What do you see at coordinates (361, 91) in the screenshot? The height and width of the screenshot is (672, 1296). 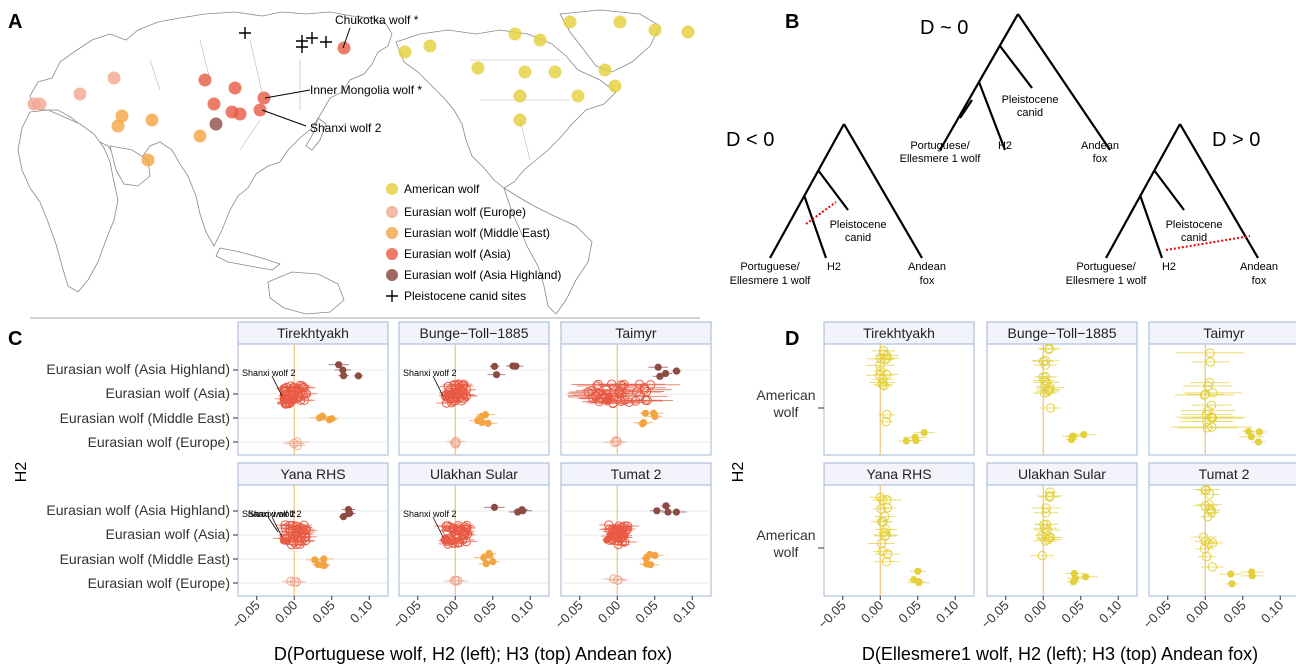 I see `map-points` at bounding box center [361, 91].